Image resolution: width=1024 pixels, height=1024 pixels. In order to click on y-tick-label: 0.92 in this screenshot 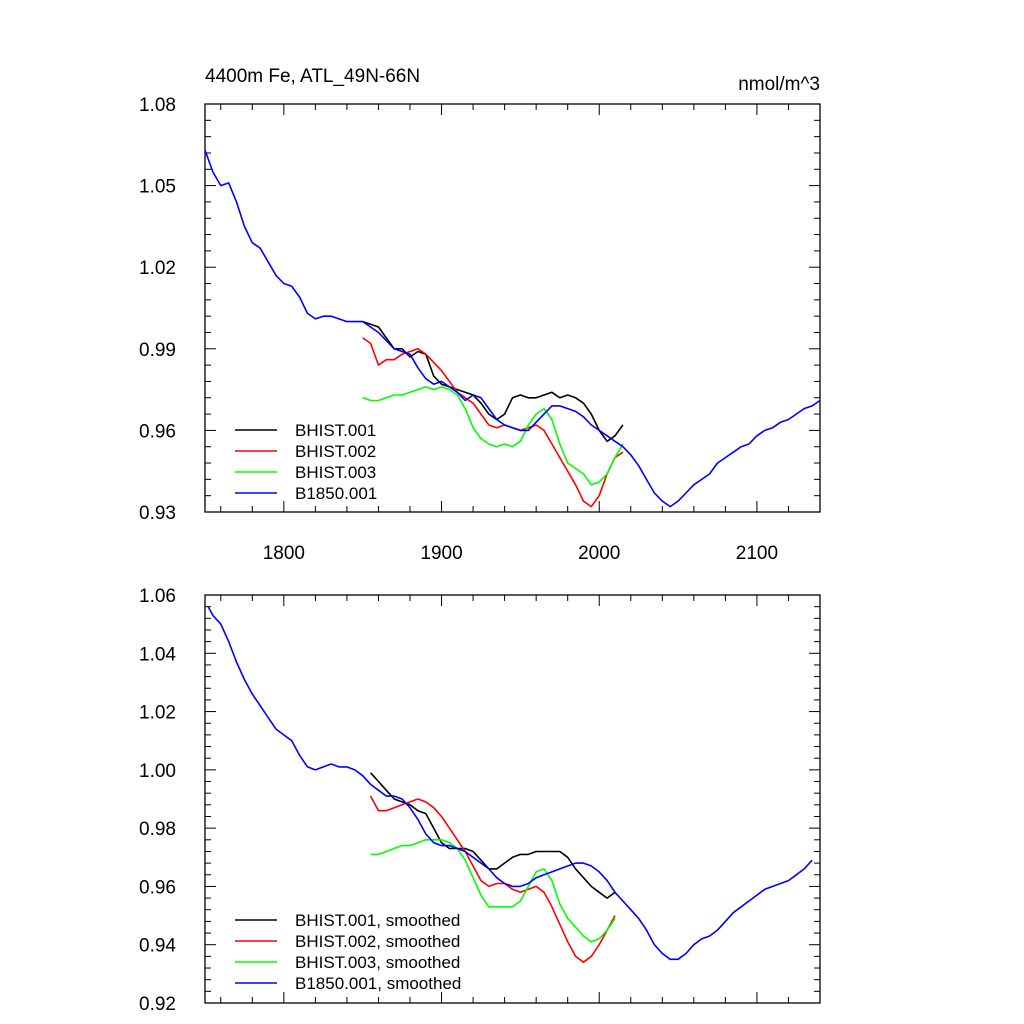, I will do `click(157, 1004)`.